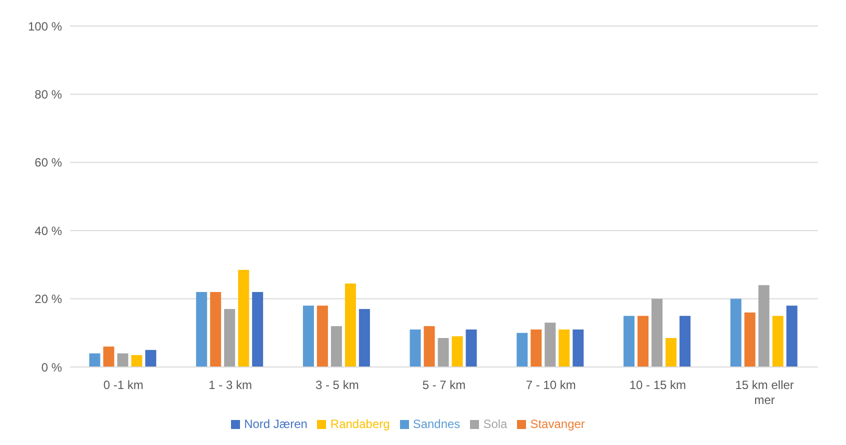 Image resolution: width=846 pixels, height=445 pixels. What do you see at coordinates (45, 26) in the screenshot?
I see `y-tick-label: 100 %` at bounding box center [45, 26].